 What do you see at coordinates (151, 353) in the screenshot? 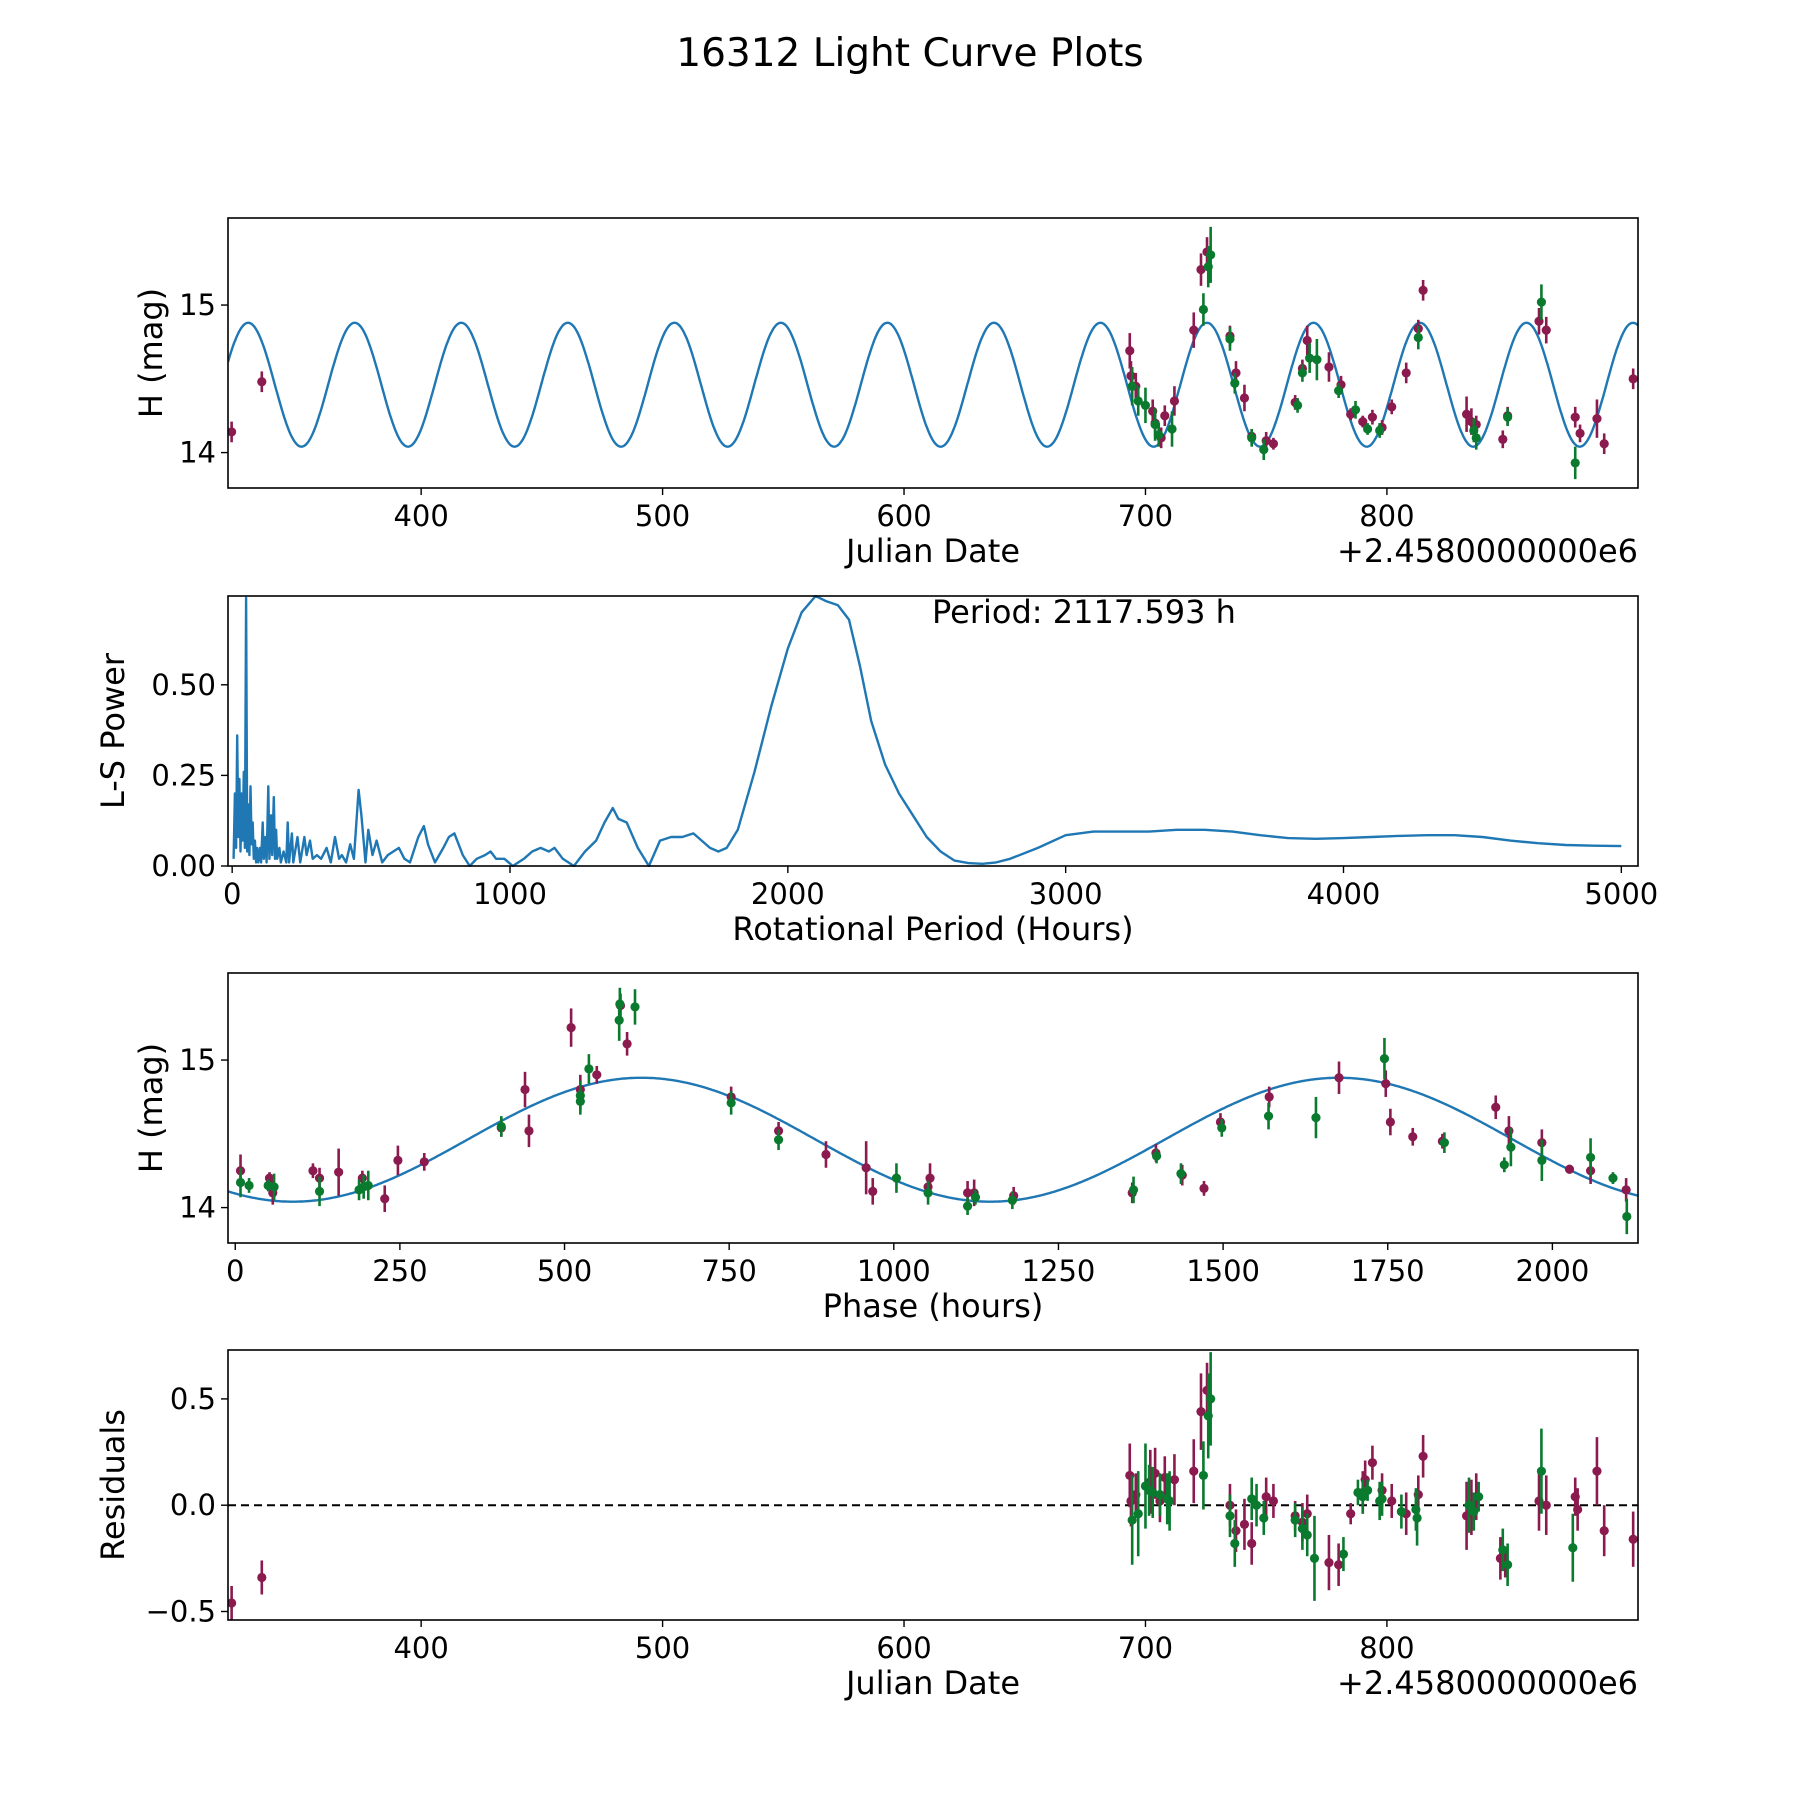
I see `y-axis-label: H (mag)` at bounding box center [151, 353].